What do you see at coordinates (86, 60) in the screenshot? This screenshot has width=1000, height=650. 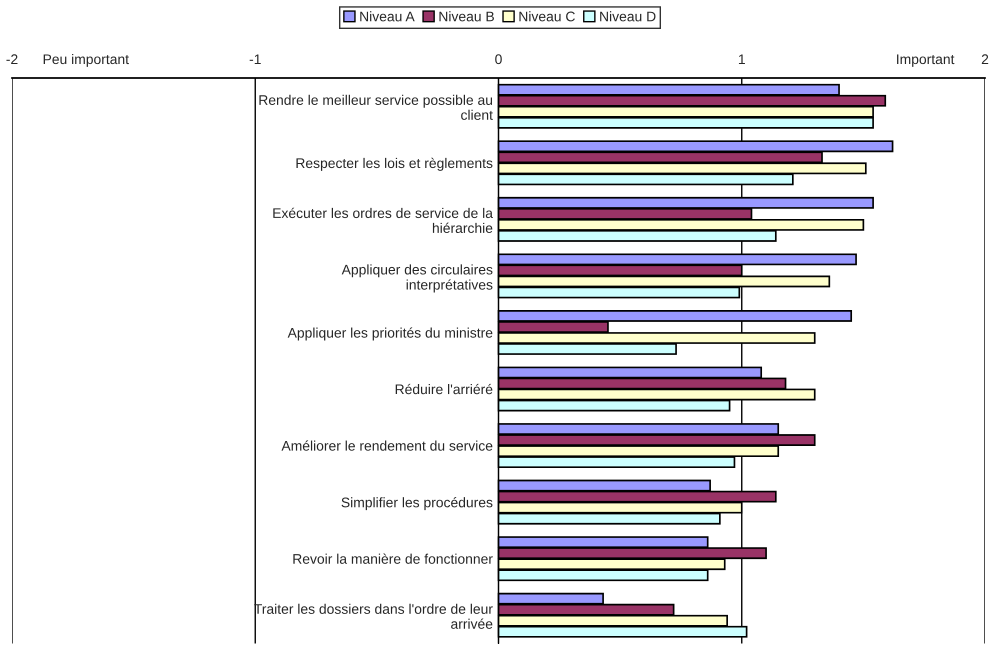 I see `text: Peu important` at bounding box center [86, 60].